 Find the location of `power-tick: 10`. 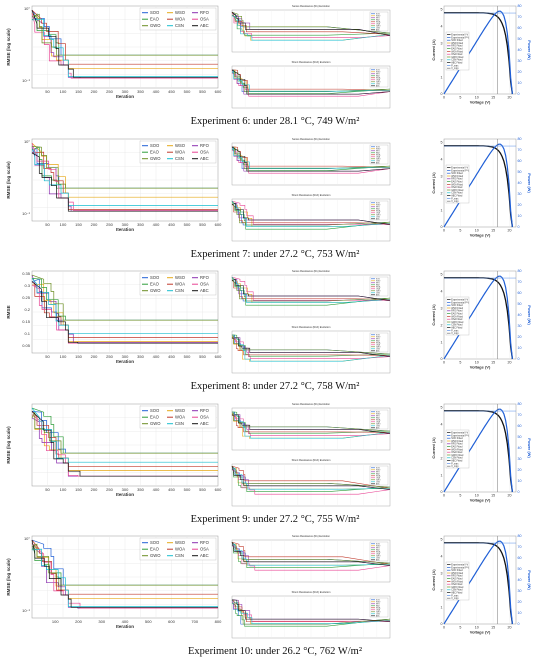

power-tick: 10 is located at coordinates (520, 481).